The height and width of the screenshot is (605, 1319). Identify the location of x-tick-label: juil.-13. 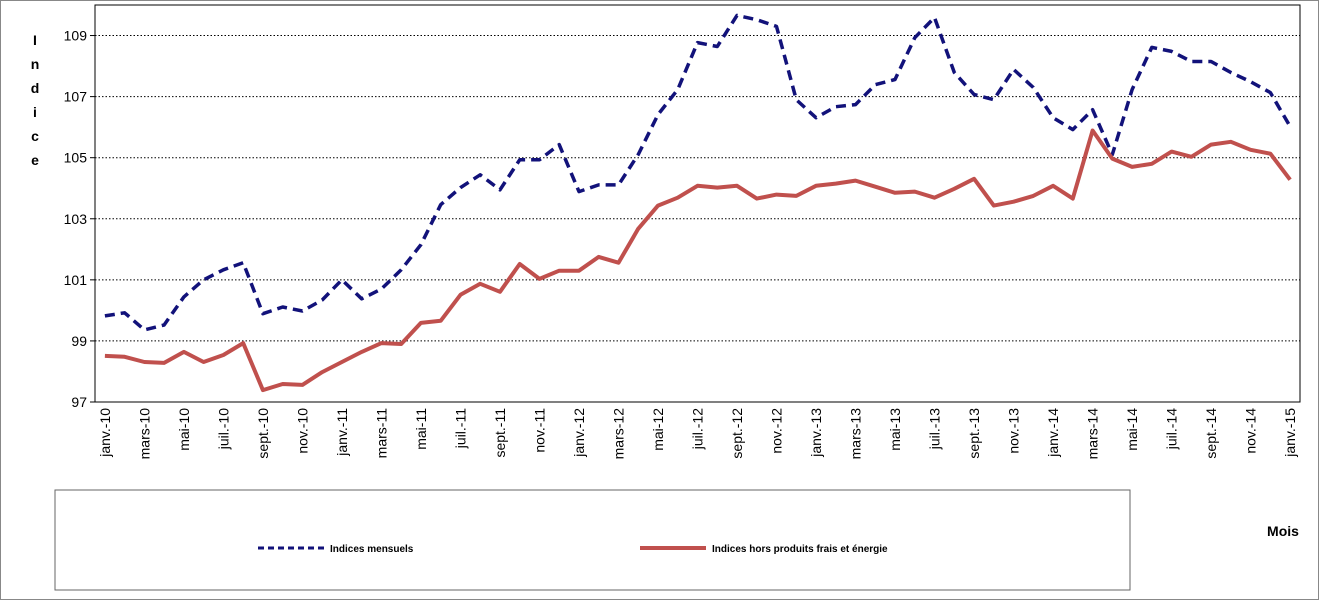
(935, 429).